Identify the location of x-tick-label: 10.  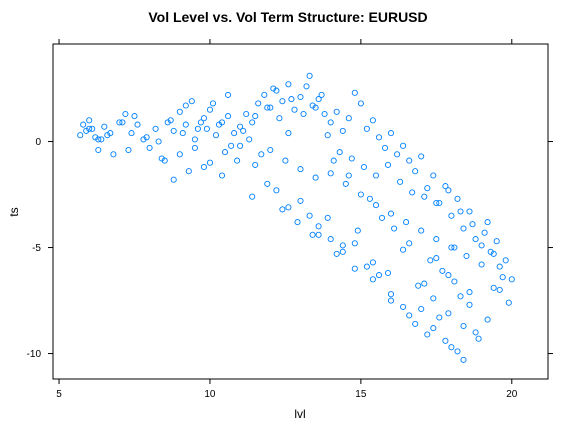
(210, 394).